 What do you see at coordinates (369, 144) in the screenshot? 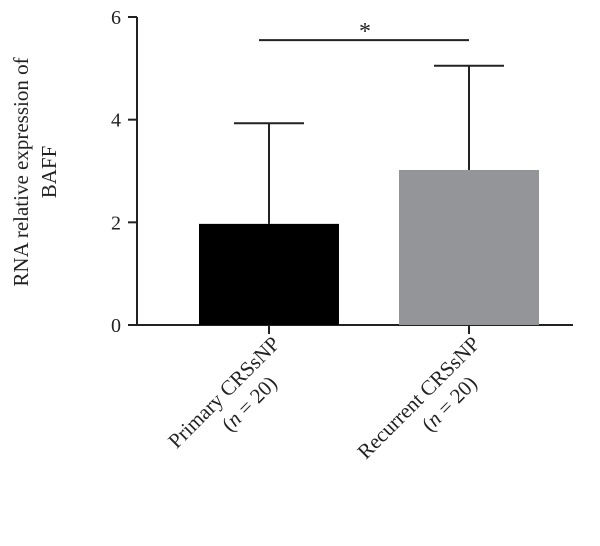
I see `error-bars` at bounding box center [369, 144].